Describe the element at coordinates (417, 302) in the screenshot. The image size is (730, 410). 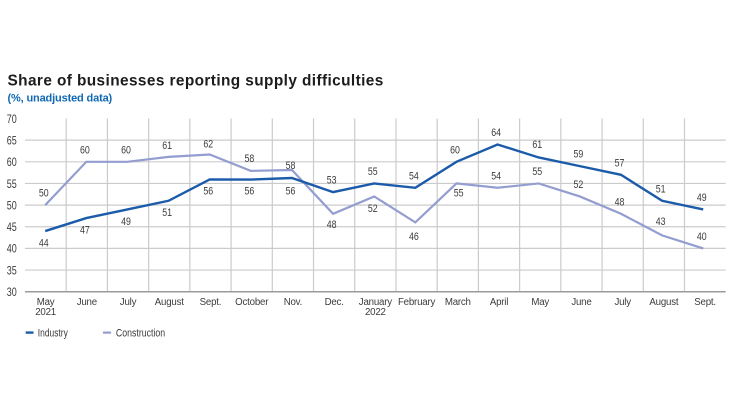
I see `svg-text: February` at that location.